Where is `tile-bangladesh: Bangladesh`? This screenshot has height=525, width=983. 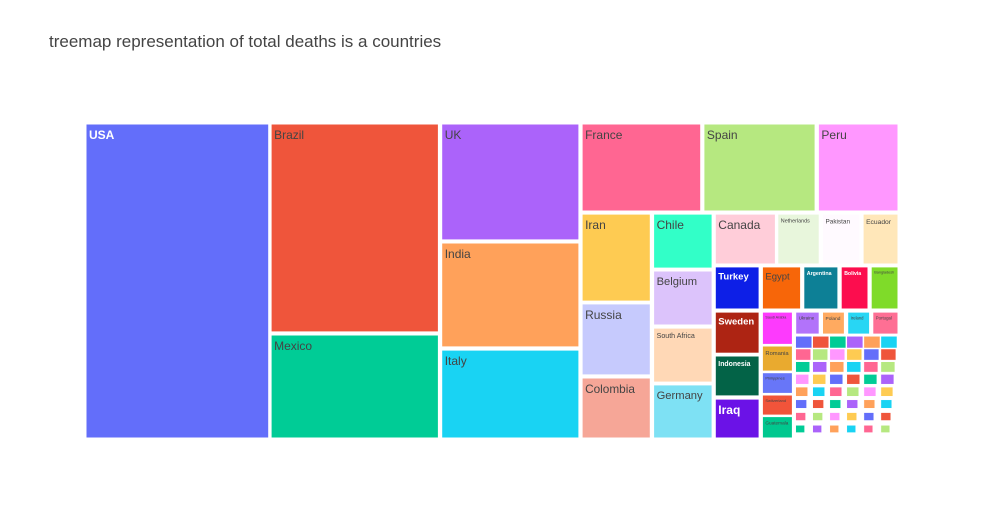
tile-bangladesh: Bangladesh is located at coordinates (884, 288).